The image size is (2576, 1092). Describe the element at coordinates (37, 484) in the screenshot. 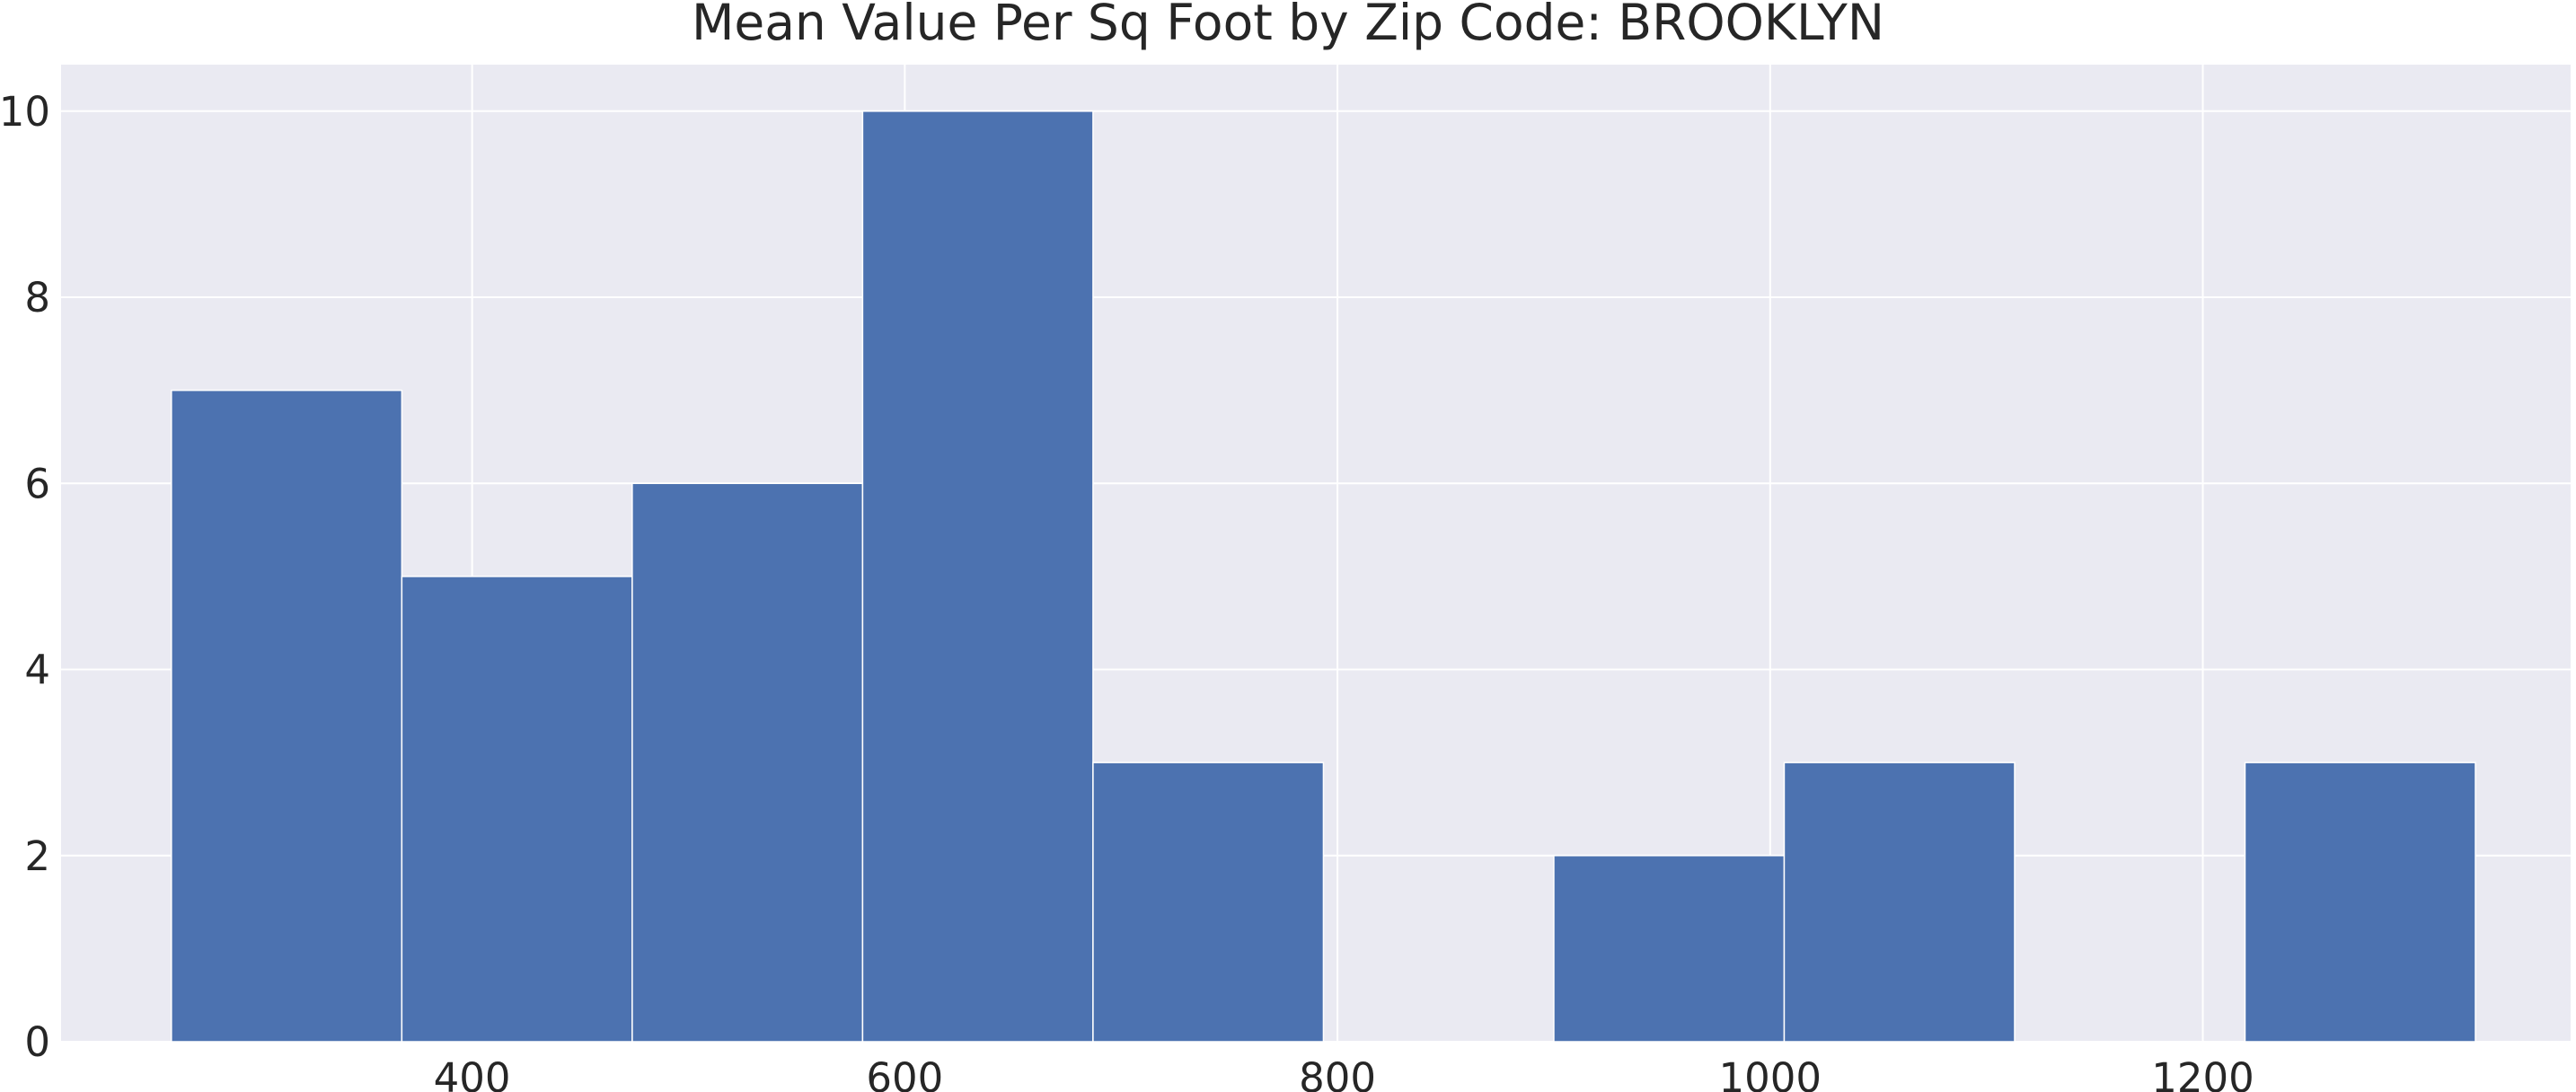

I see `y-tick-label: 6` at that location.